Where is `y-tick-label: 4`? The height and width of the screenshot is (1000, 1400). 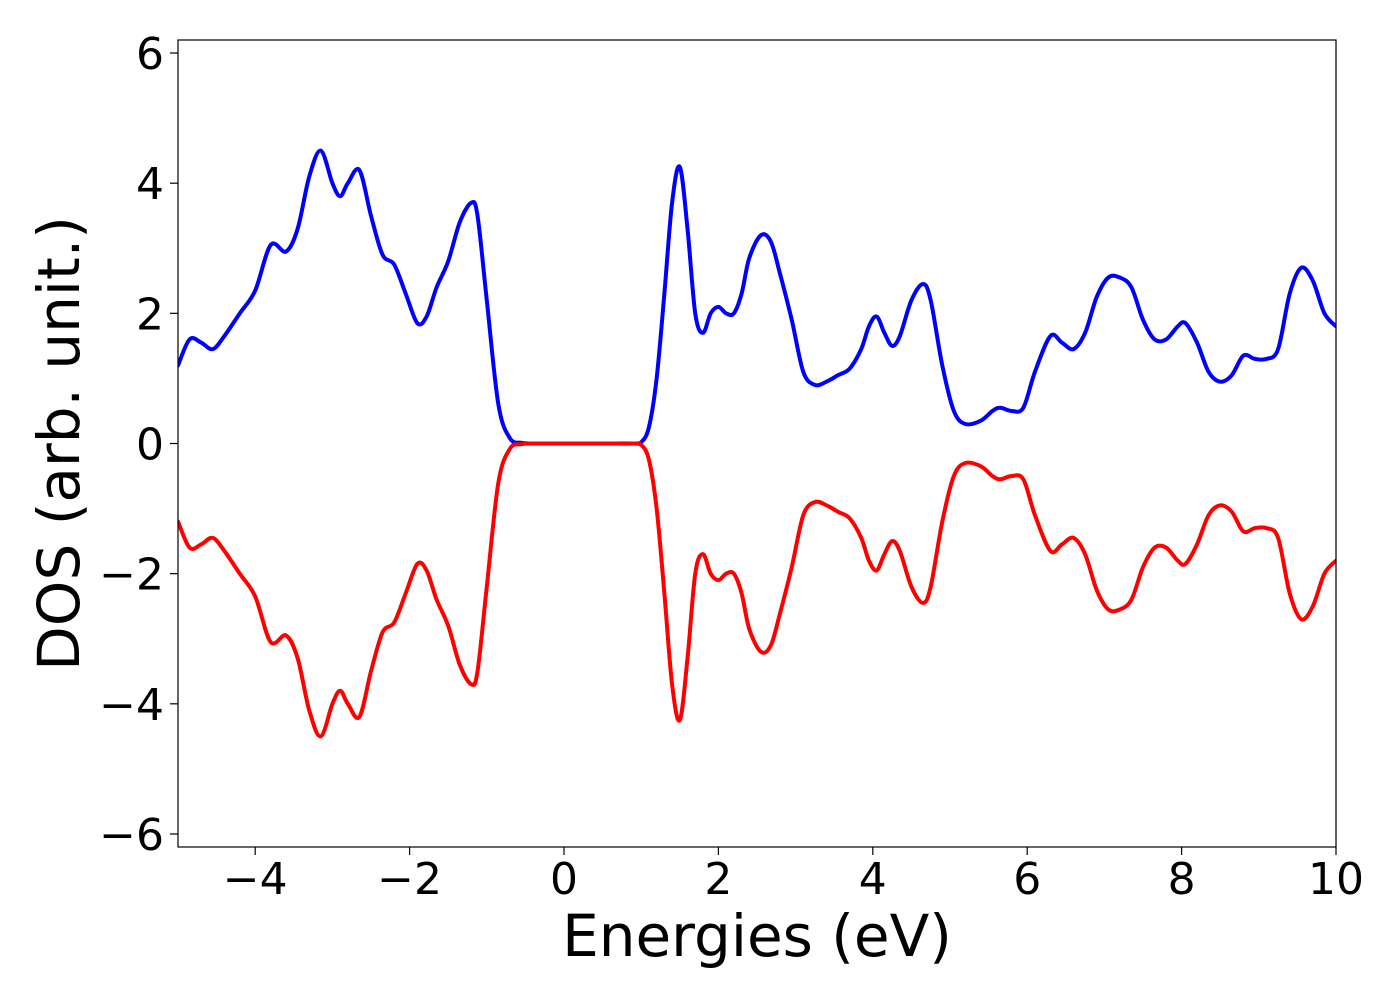
y-tick-label: 4 is located at coordinates (150, 184).